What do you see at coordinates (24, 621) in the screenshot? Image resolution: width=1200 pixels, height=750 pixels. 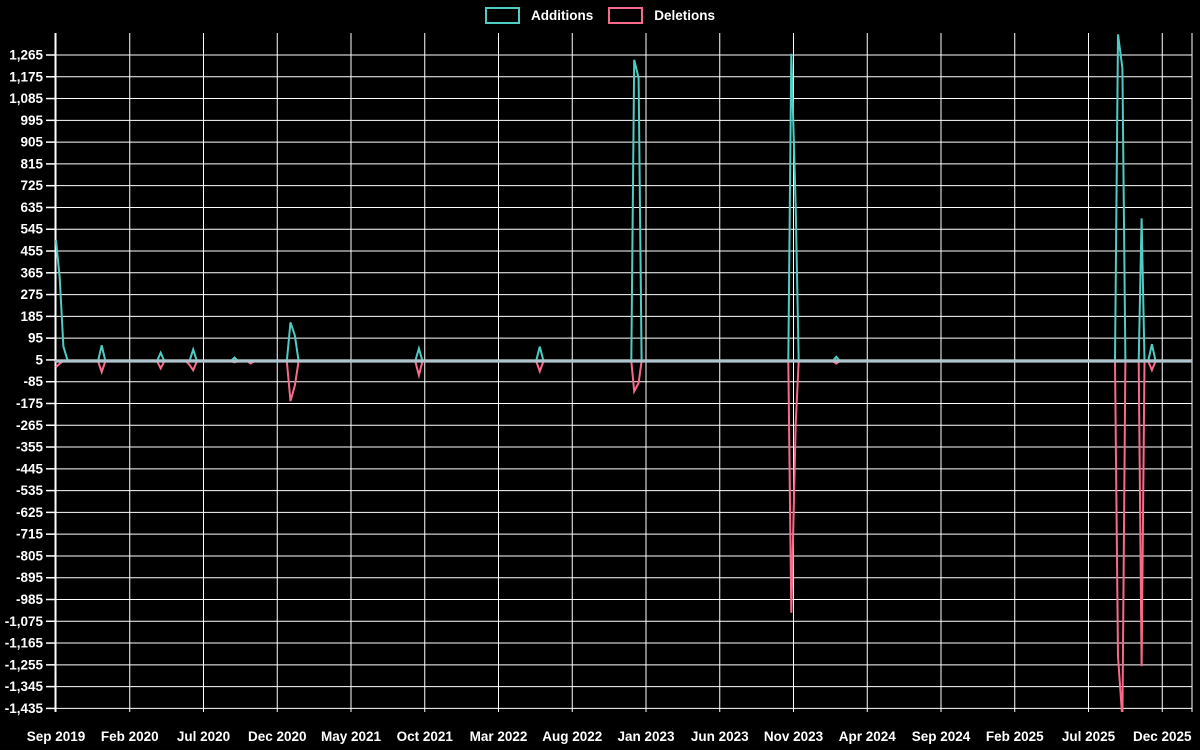 I see `y-axis-tick-label: -1,075` at bounding box center [24, 621].